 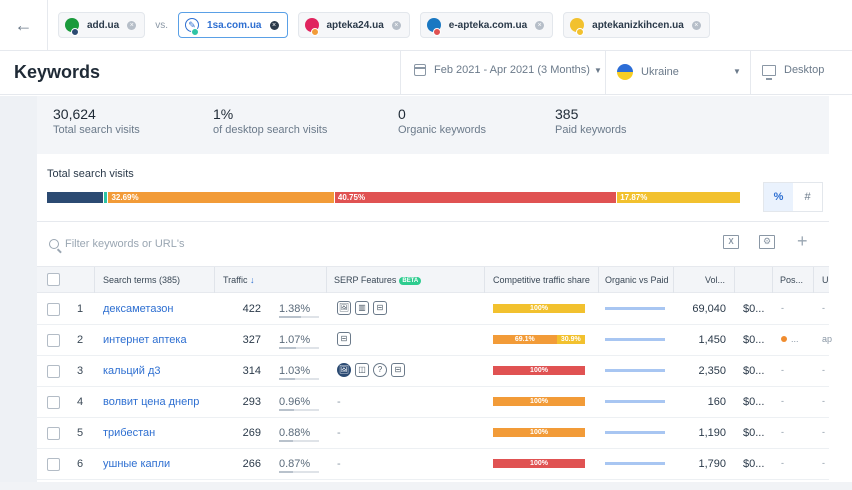 What do you see at coordinates (380, 370) in the screenshot?
I see `serp-feature-icon: ?` at bounding box center [380, 370].